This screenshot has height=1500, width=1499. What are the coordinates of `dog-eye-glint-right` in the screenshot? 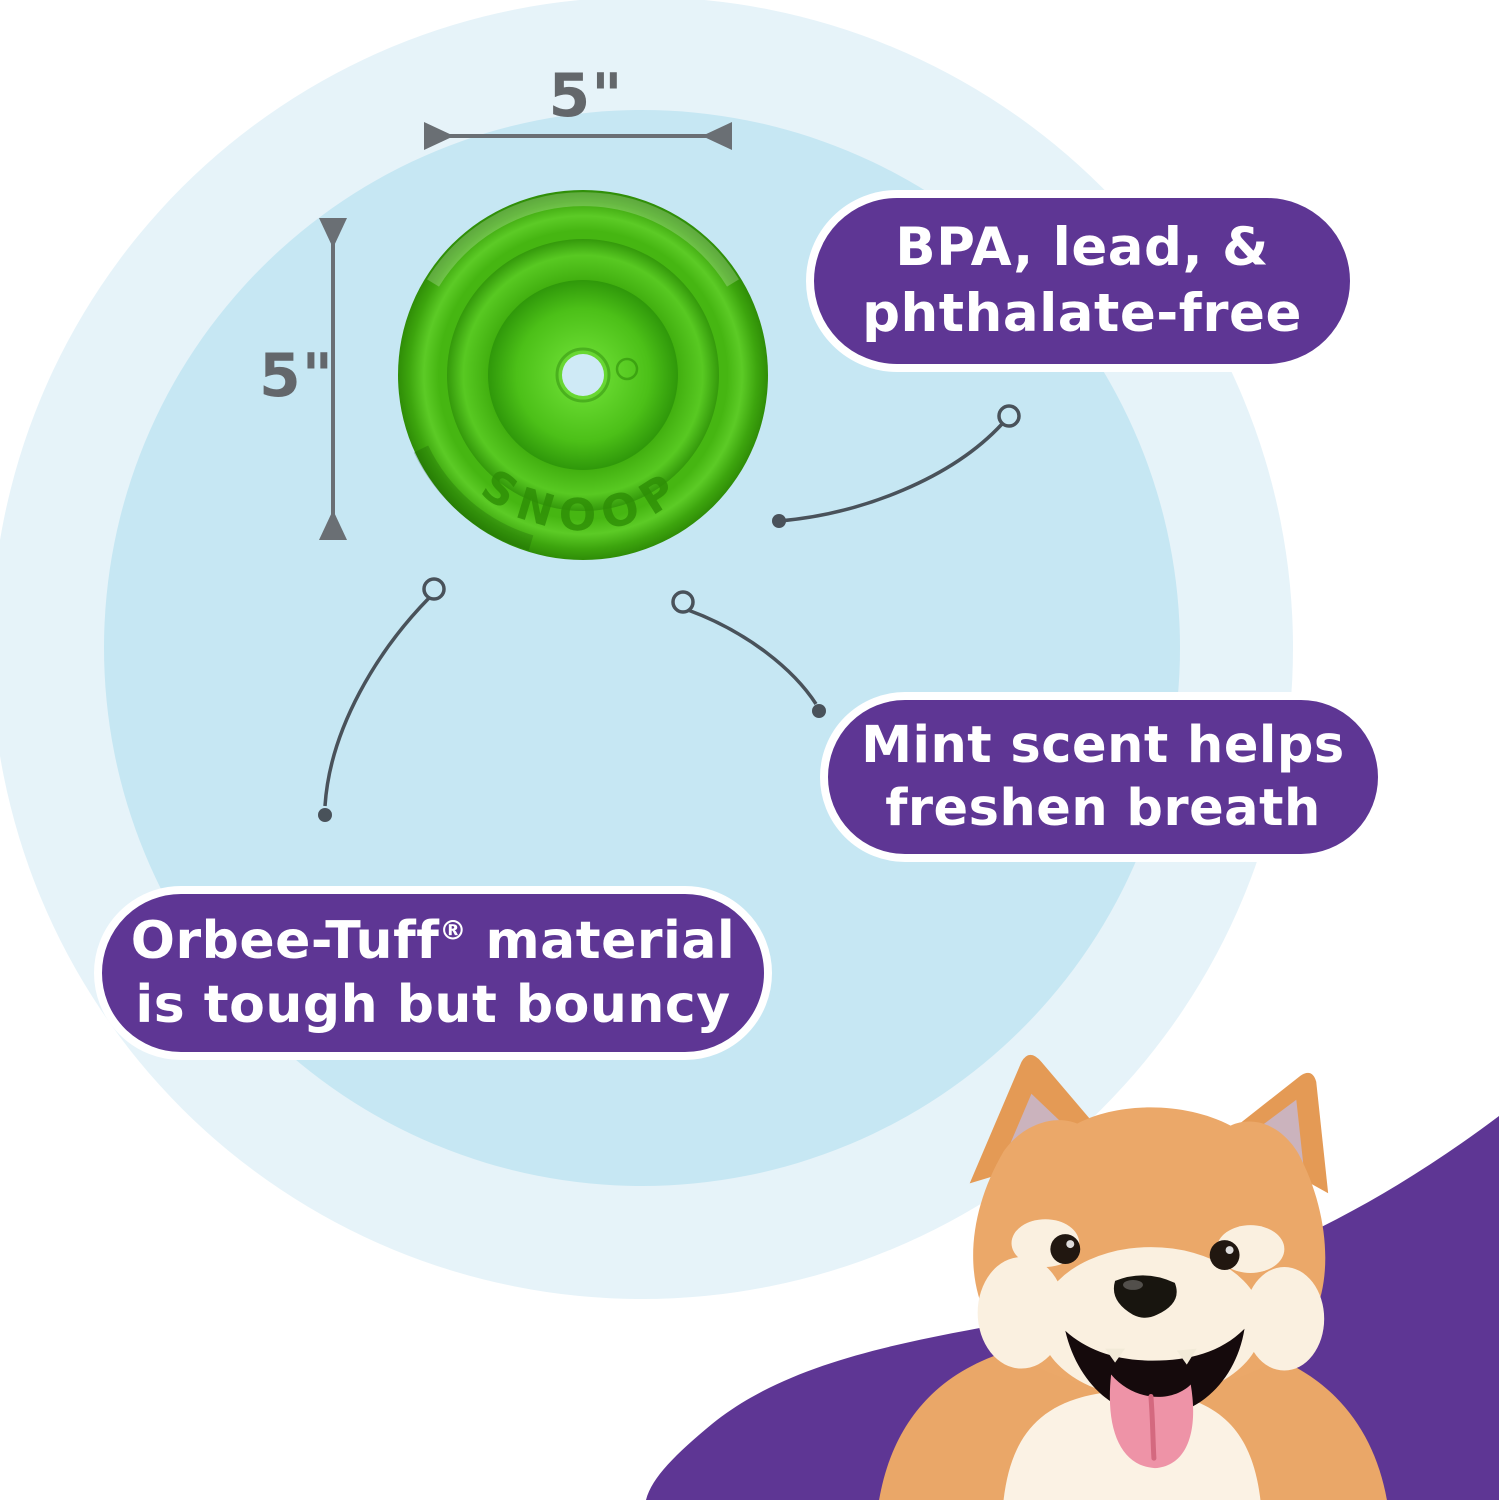 It's located at (1229, 1250).